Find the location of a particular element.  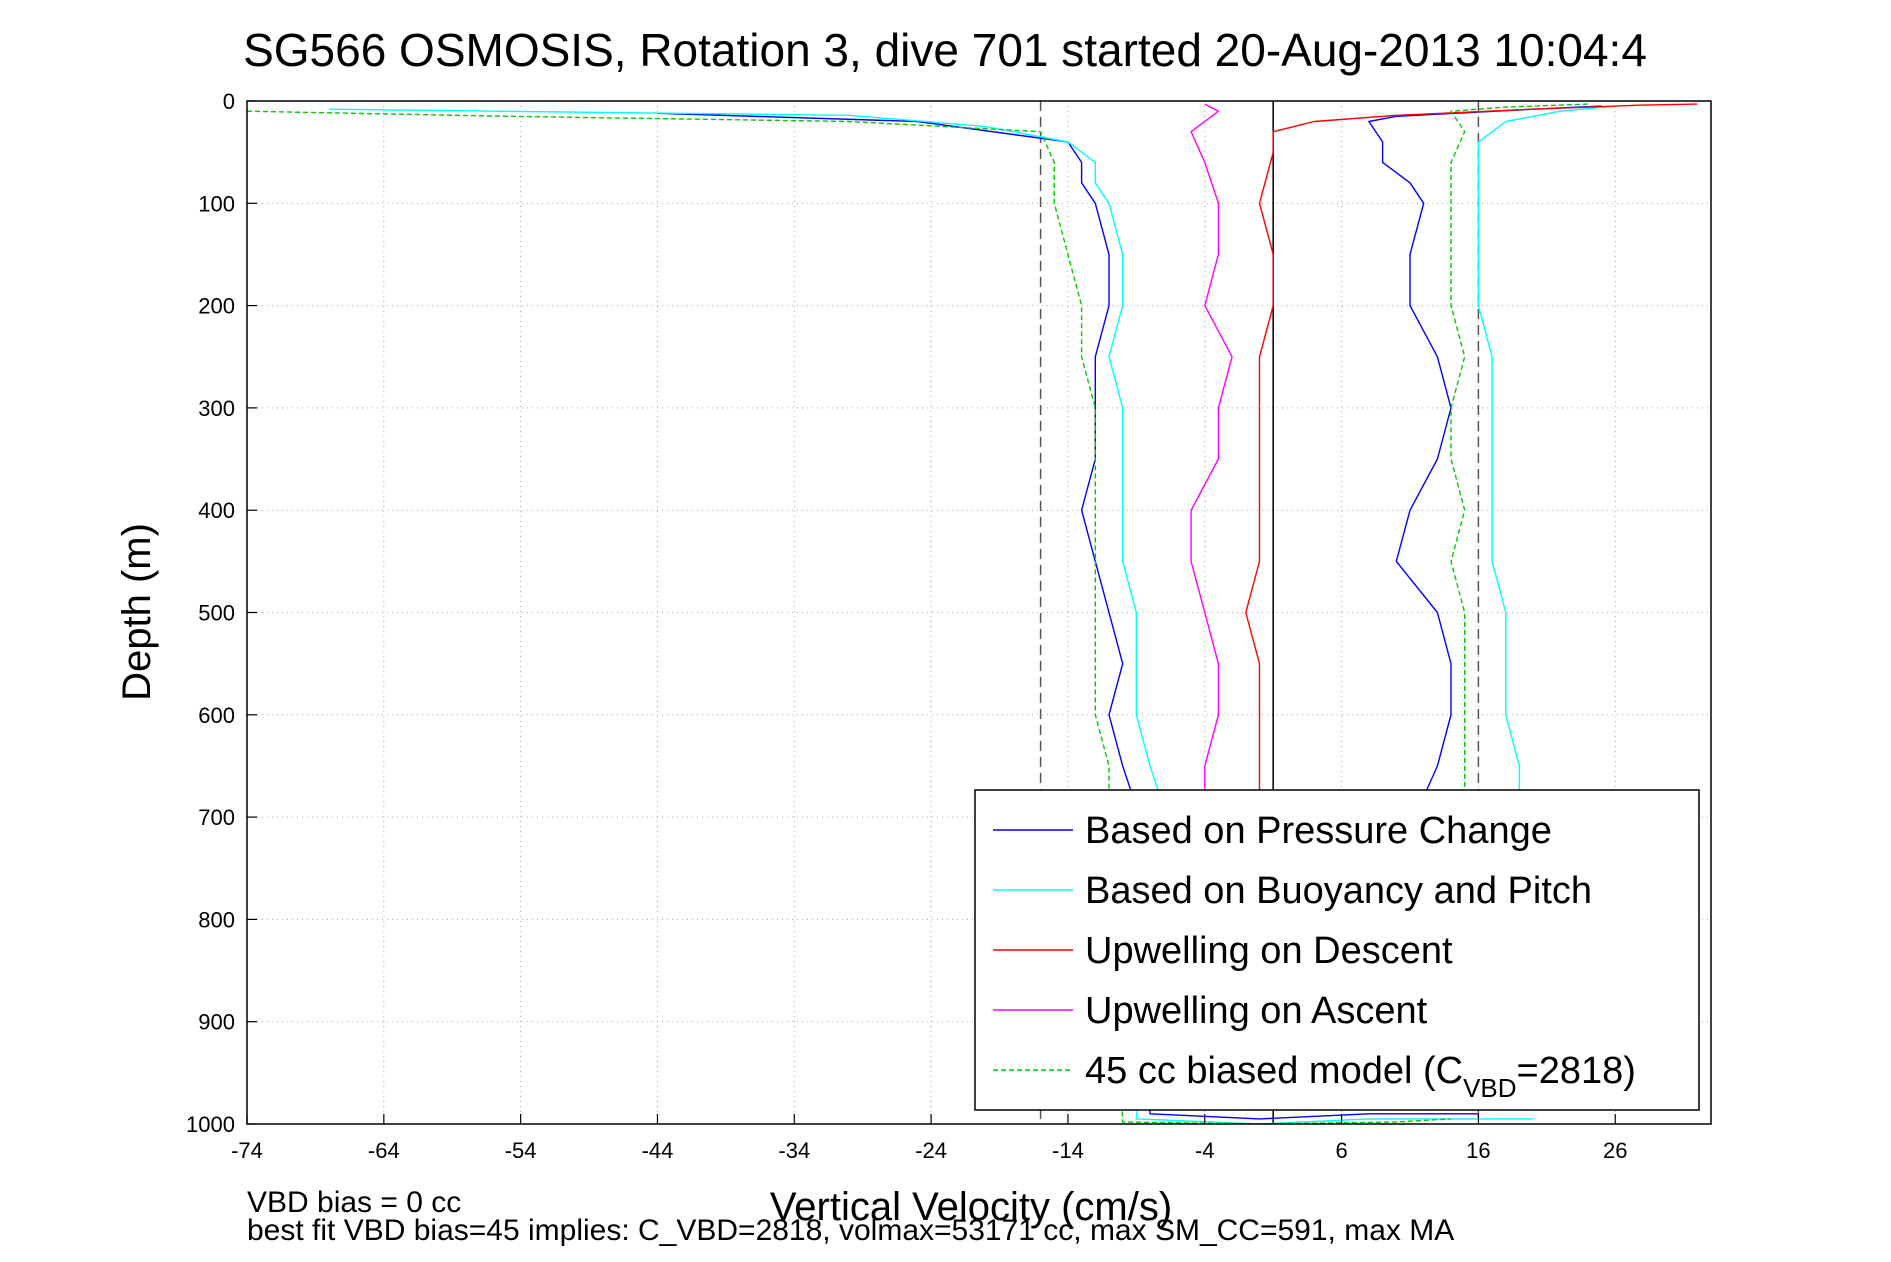

y-tick-label: 900 is located at coordinates (216, 1022).